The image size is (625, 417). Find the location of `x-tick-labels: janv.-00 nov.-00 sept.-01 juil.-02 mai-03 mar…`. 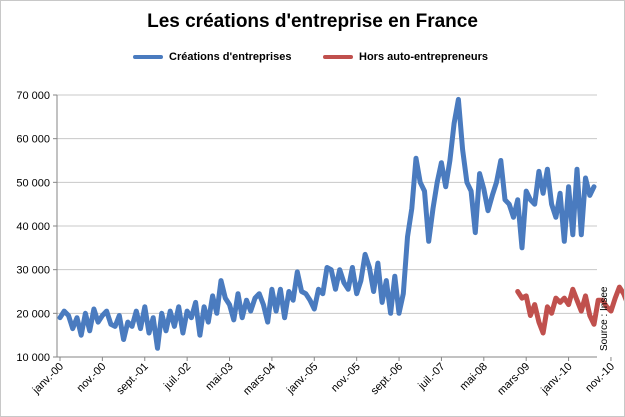

x-tick-labels: janv.-00 nov.-00 sept.-01 juil.-02 mai-03 mar… is located at coordinates (327, 379).